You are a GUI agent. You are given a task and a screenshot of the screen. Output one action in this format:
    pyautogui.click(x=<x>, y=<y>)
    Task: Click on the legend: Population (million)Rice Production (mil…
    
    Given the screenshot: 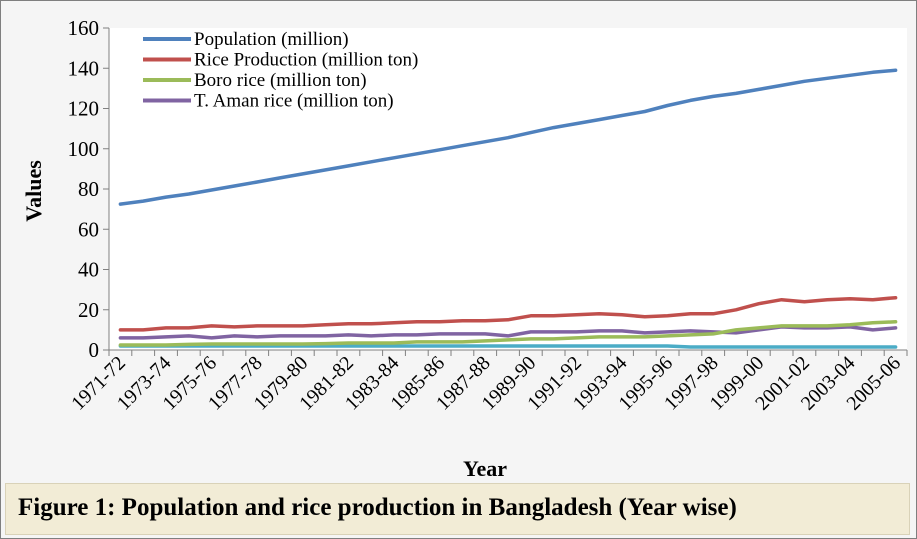 What is the action you would take?
    pyautogui.click(x=280, y=70)
    